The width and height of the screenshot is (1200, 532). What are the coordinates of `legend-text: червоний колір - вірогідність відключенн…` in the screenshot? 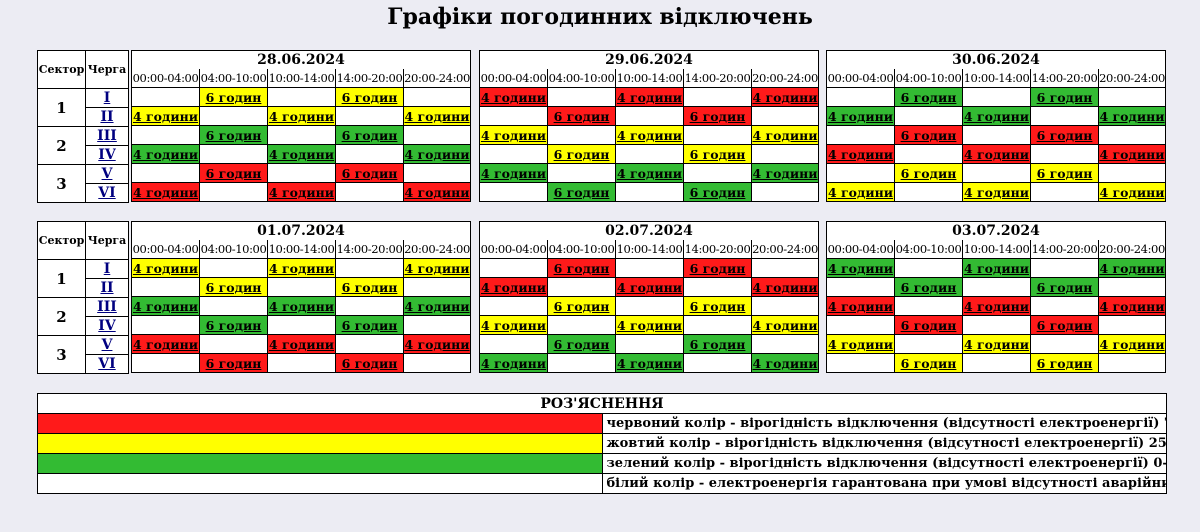 It's located at (884, 423).